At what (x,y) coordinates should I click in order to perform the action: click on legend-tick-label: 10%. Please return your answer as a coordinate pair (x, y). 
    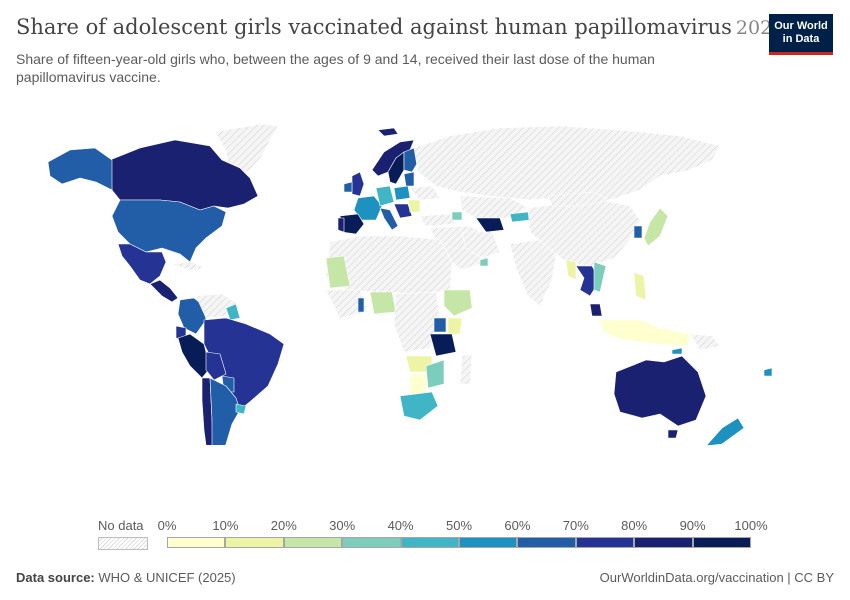
    Looking at the image, I should click on (225, 525).